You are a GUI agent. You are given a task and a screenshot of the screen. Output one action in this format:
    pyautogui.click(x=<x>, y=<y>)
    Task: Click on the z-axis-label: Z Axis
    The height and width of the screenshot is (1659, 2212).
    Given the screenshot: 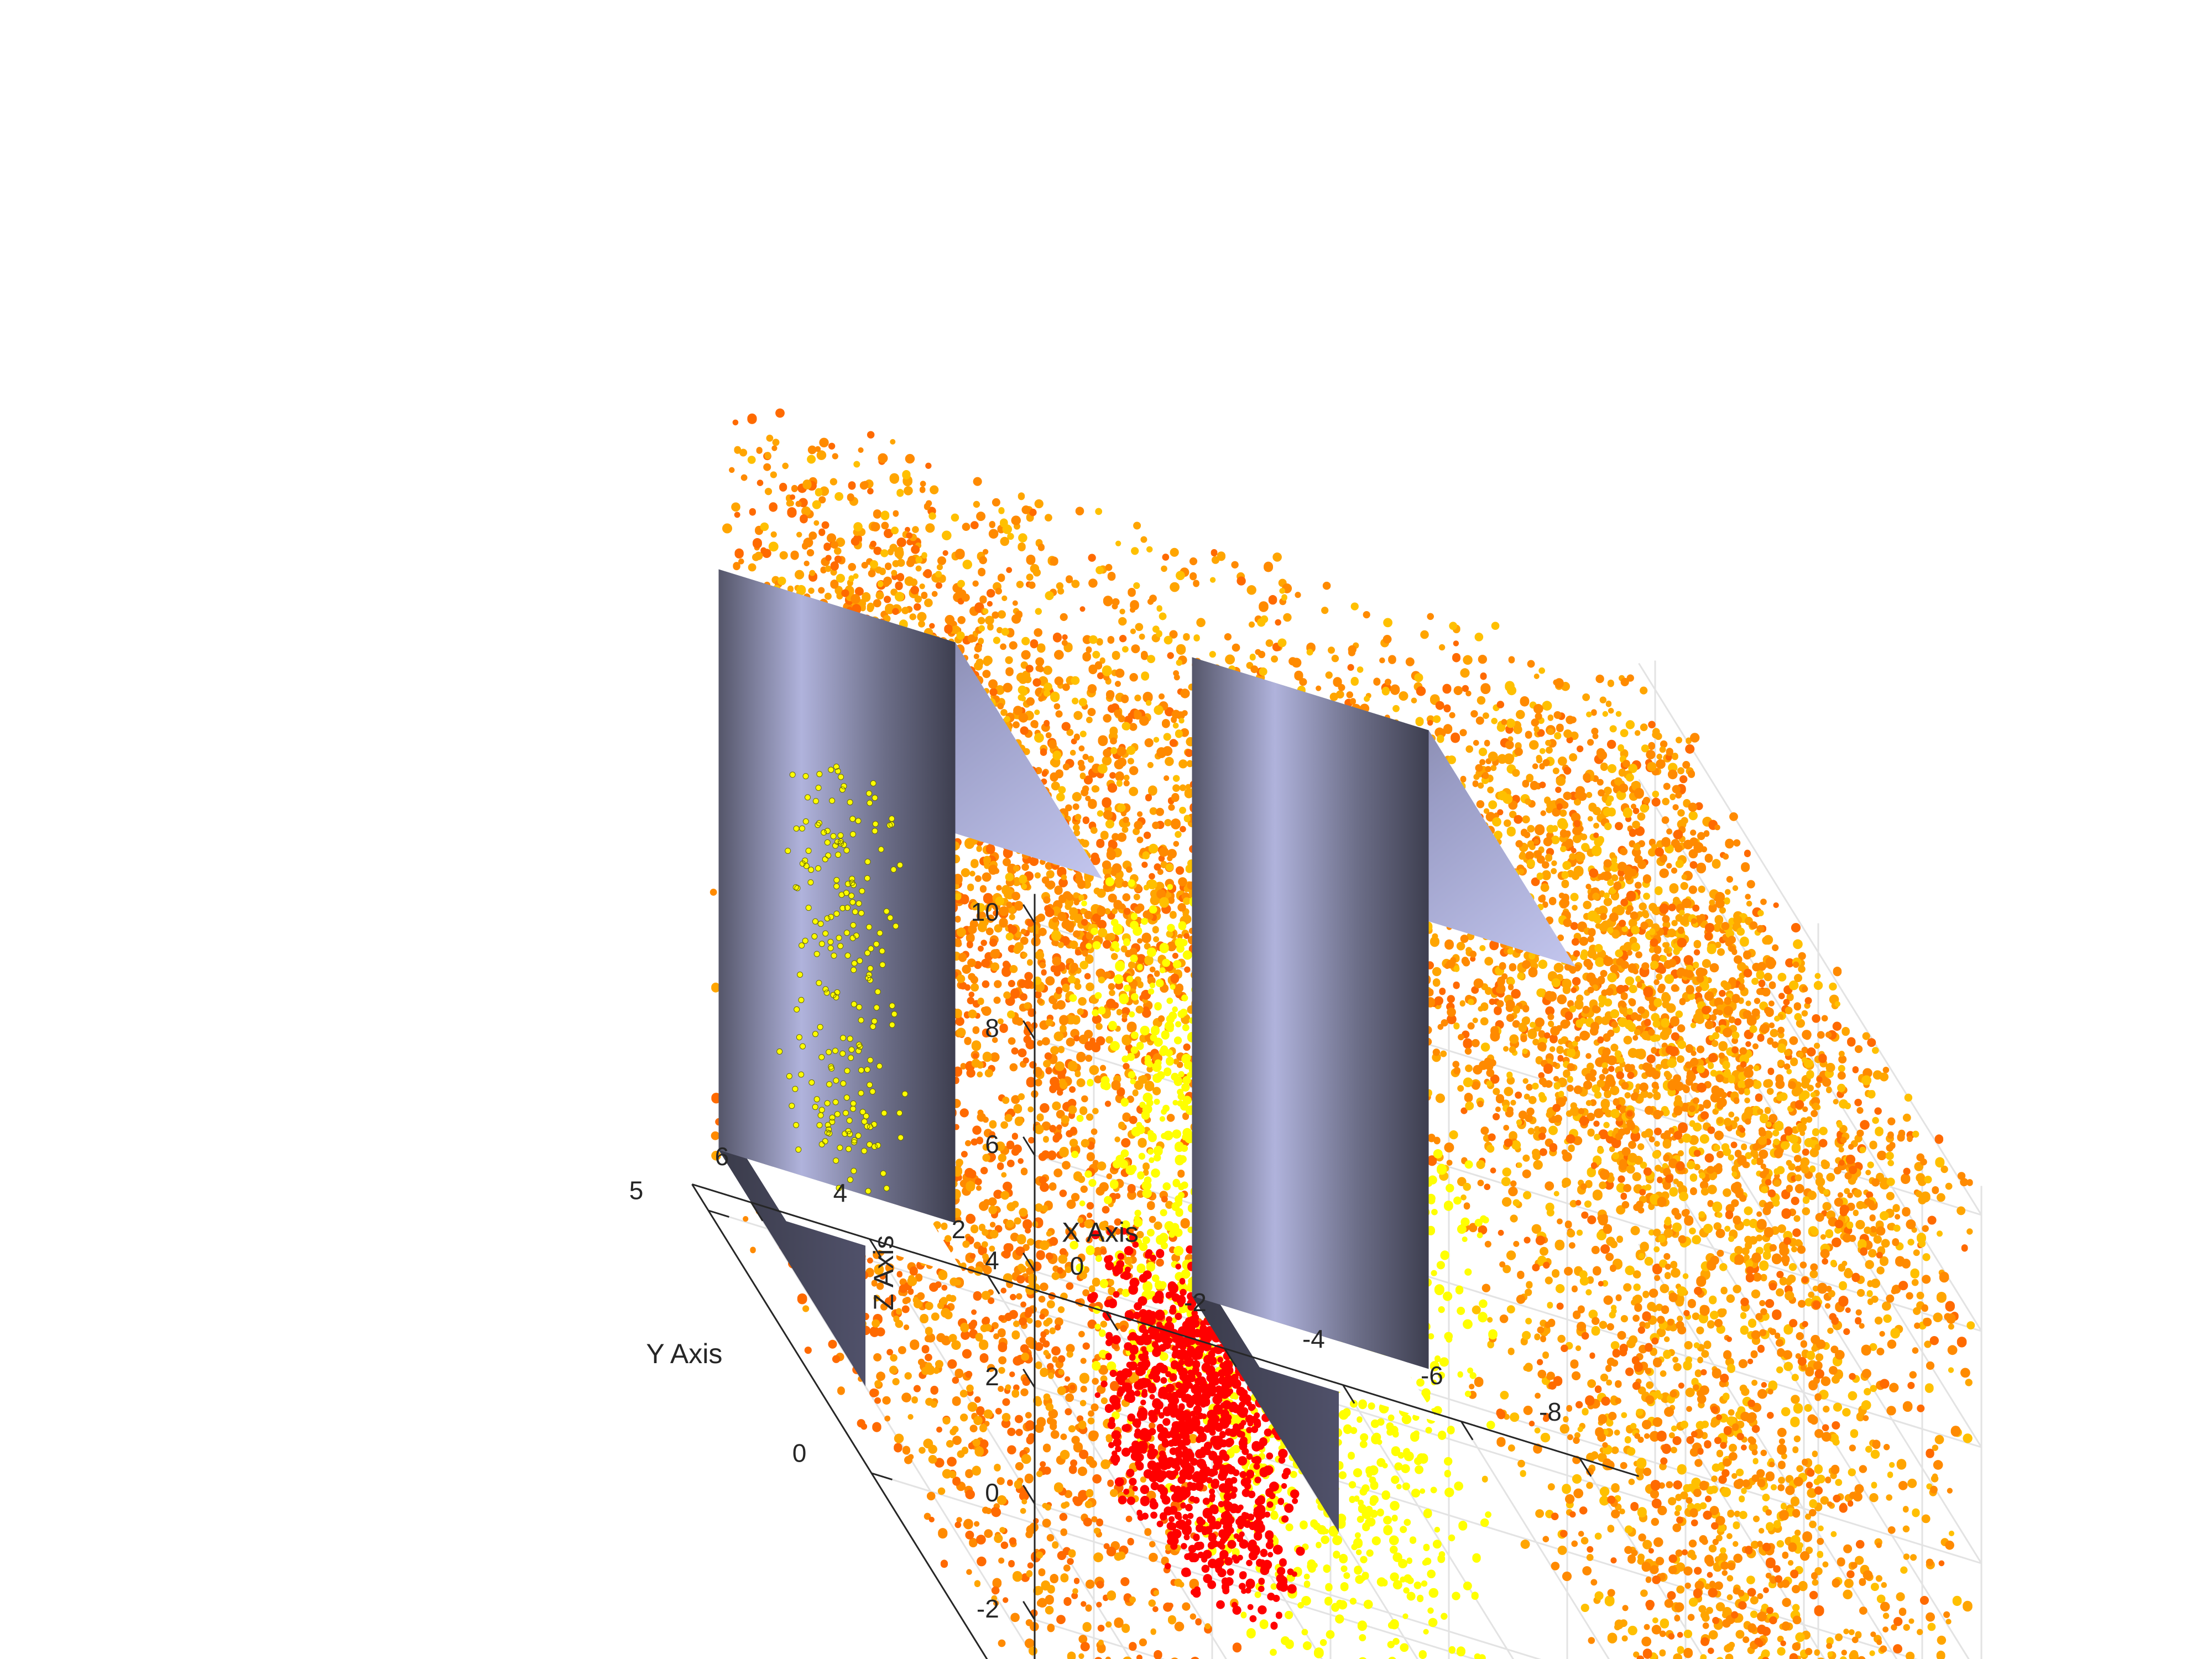 What is the action you would take?
    pyautogui.click(x=883, y=1273)
    